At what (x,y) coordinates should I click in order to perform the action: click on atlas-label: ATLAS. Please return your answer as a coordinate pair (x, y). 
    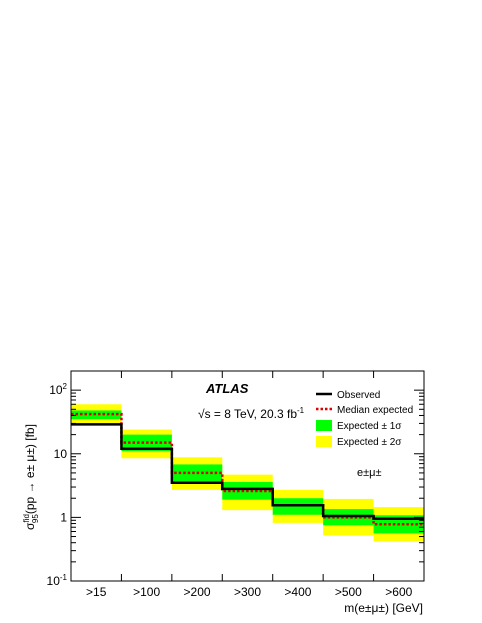
    Looking at the image, I should click on (227, 388).